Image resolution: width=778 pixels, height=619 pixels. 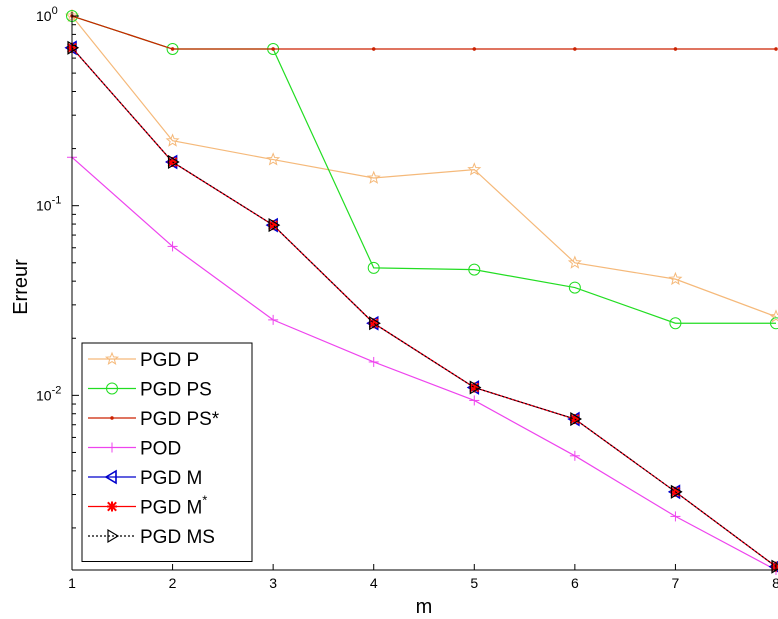 What do you see at coordinates (48, 393) in the screenshot?
I see `y-tick-label: 10⁻²` at bounding box center [48, 393].